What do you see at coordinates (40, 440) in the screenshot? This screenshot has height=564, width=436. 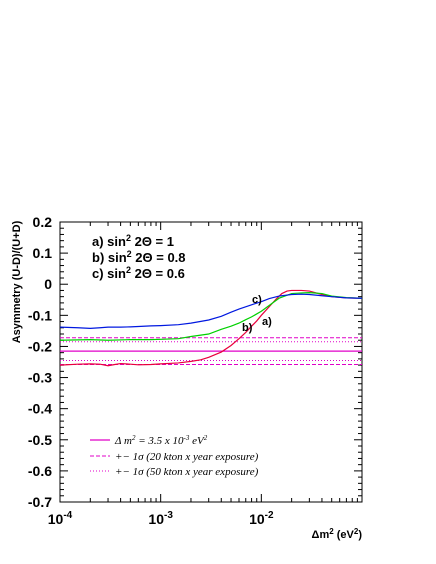 I see `y-tick-label-7: -0.5` at bounding box center [40, 440].